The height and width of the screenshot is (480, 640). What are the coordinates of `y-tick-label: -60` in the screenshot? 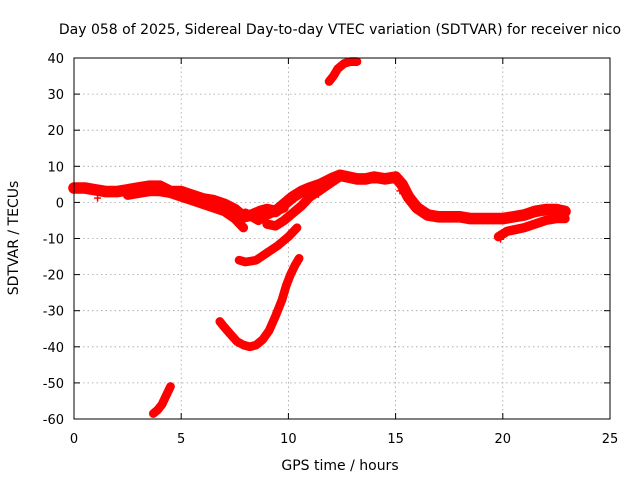 It's located at (53, 420).